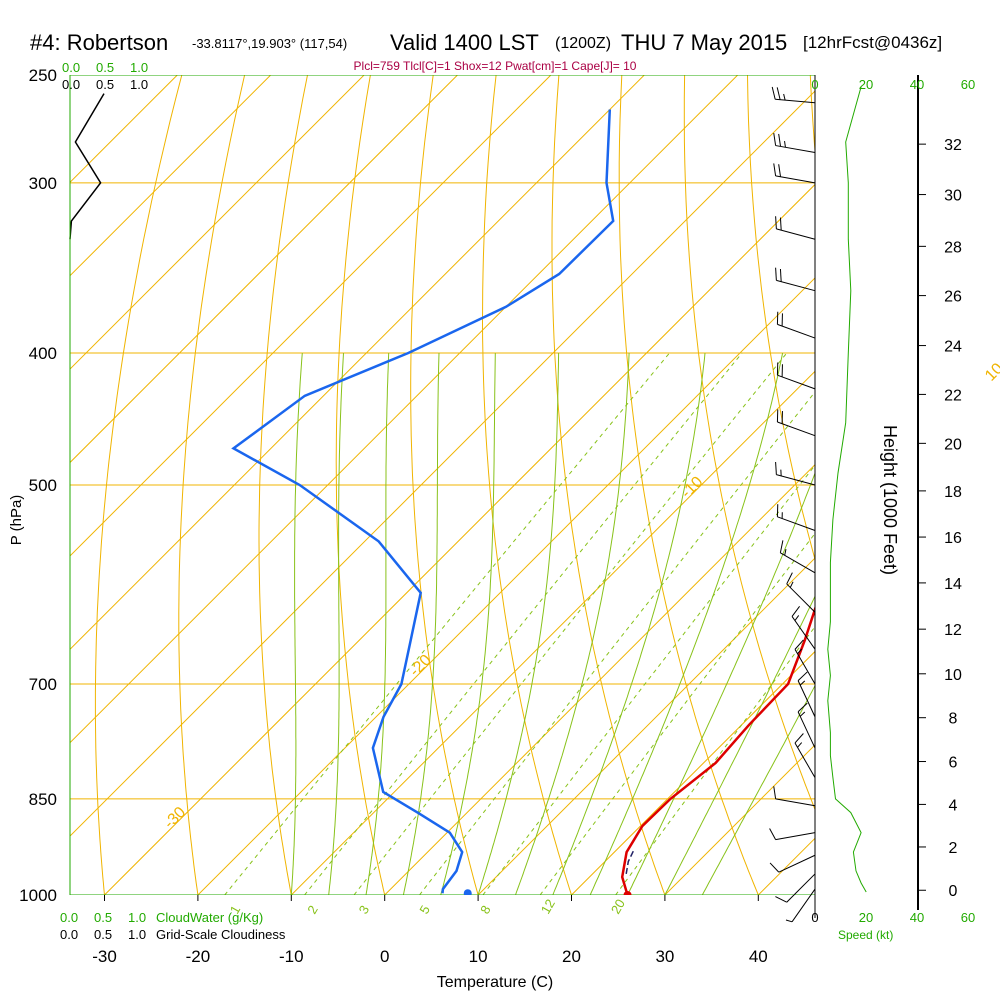  What do you see at coordinates (291, 956) in the screenshot?
I see `temperature-tick-label: -10` at bounding box center [291, 956].